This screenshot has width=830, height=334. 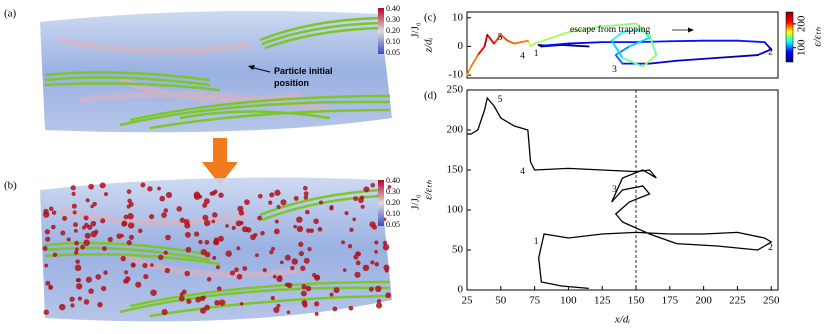 What do you see at coordinates (393, 41) in the screenshot?
I see `colorbar-tick-label: 0.10` at bounding box center [393, 41].